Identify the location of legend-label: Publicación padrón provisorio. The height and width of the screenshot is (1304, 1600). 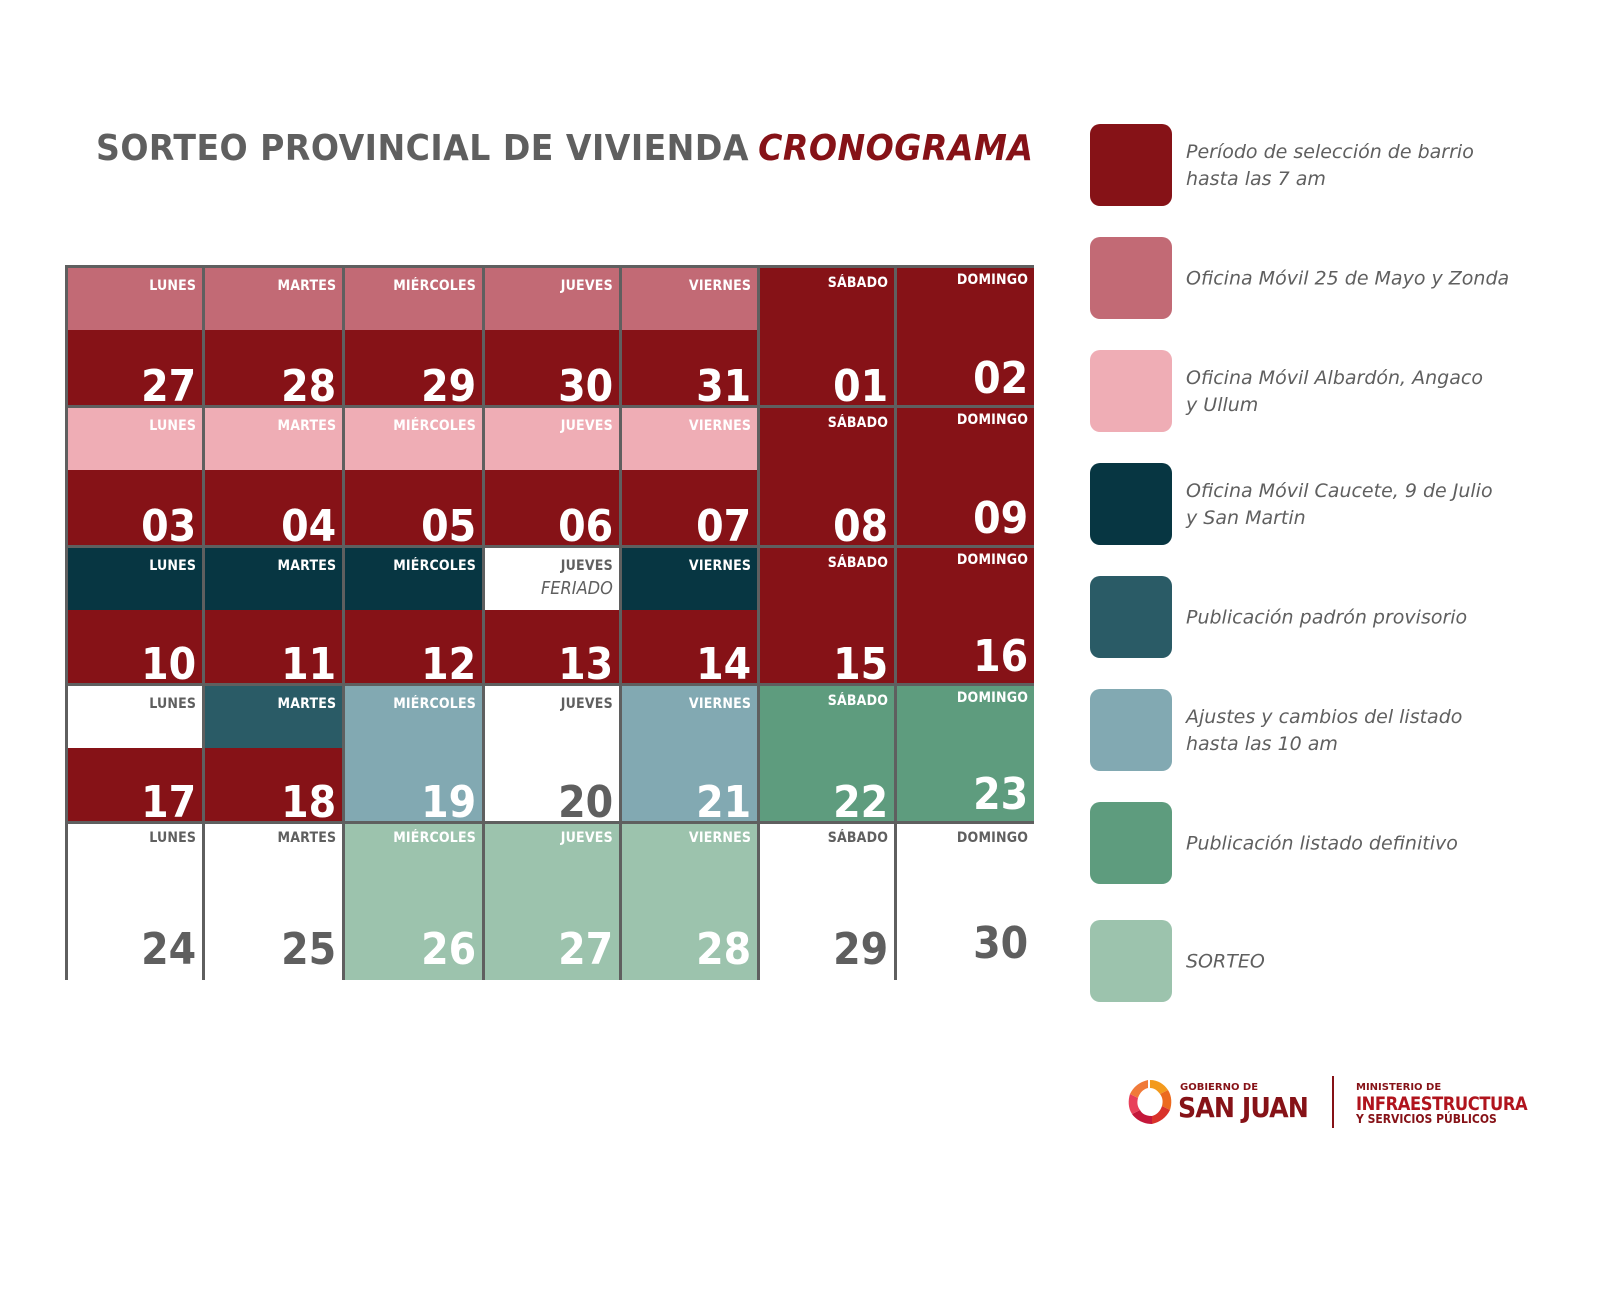
(1327, 617).